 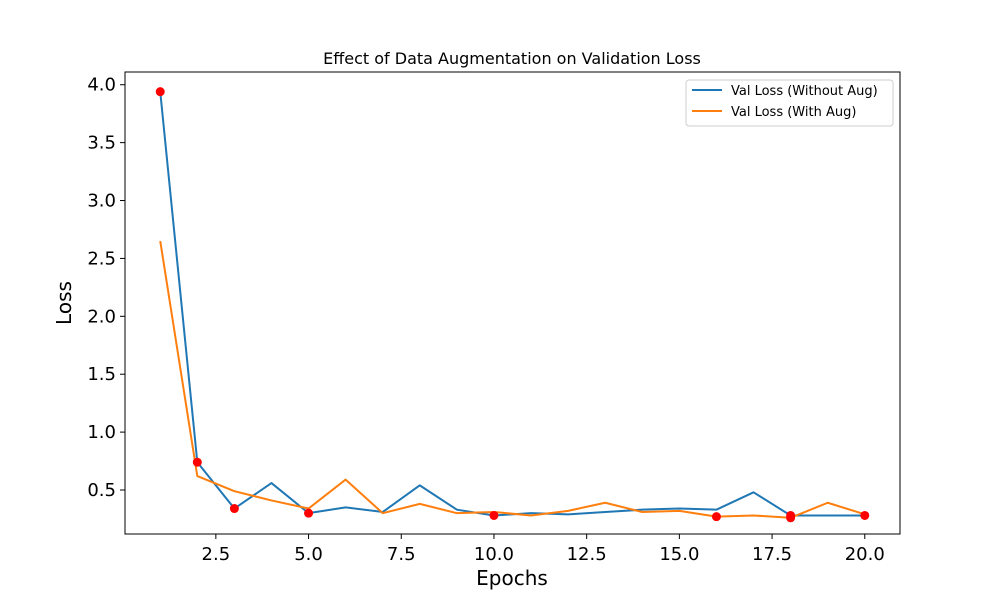 I want to click on x-axis: 2.5 5.0 7.5 10.0 12.5 15.0 17.5 20.0, so click(x=543, y=549).